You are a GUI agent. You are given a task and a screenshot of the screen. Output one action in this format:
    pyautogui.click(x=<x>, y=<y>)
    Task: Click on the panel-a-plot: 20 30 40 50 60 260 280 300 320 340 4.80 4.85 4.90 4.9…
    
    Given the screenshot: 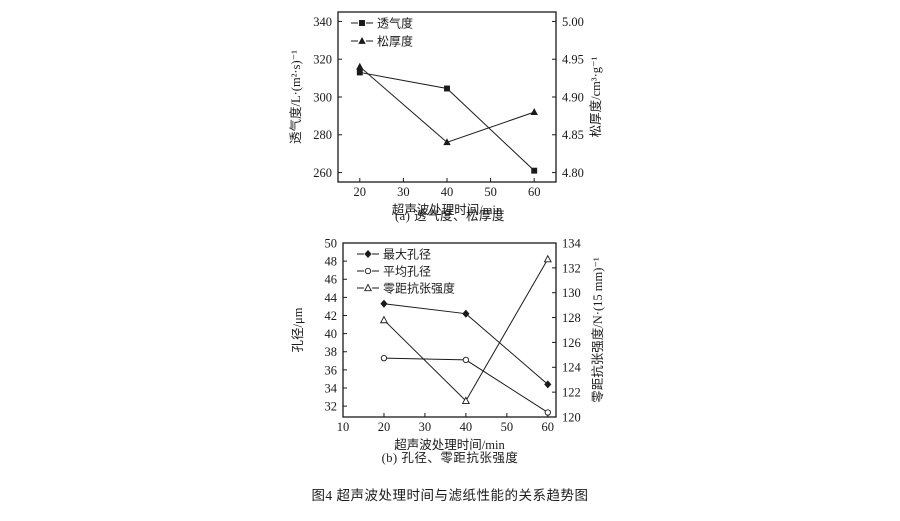 What is the action you would take?
    pyautogui.click(x=445, y=114)
    